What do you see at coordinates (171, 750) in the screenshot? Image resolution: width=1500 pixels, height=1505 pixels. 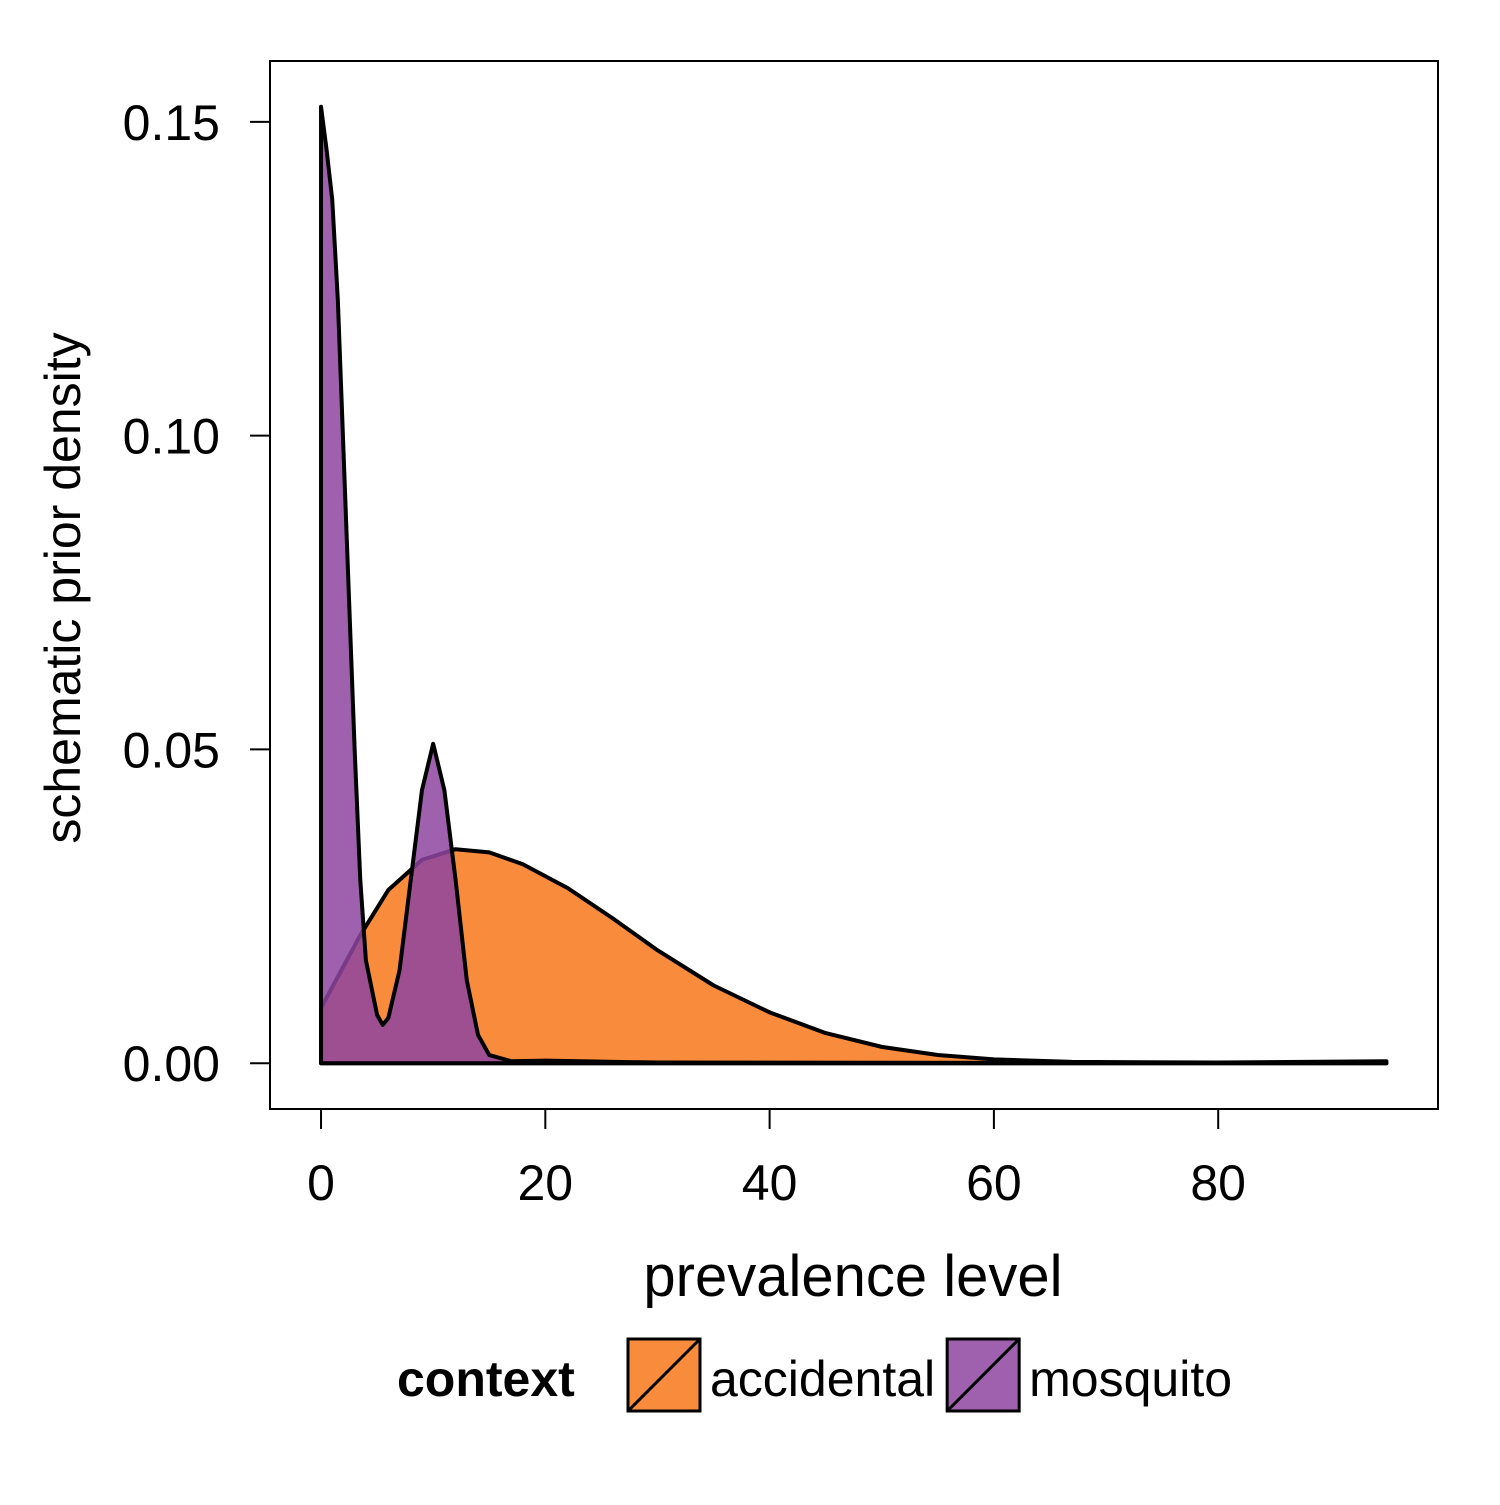 I see `y-tick-label: 0.05` at bounding box center [171, 750].